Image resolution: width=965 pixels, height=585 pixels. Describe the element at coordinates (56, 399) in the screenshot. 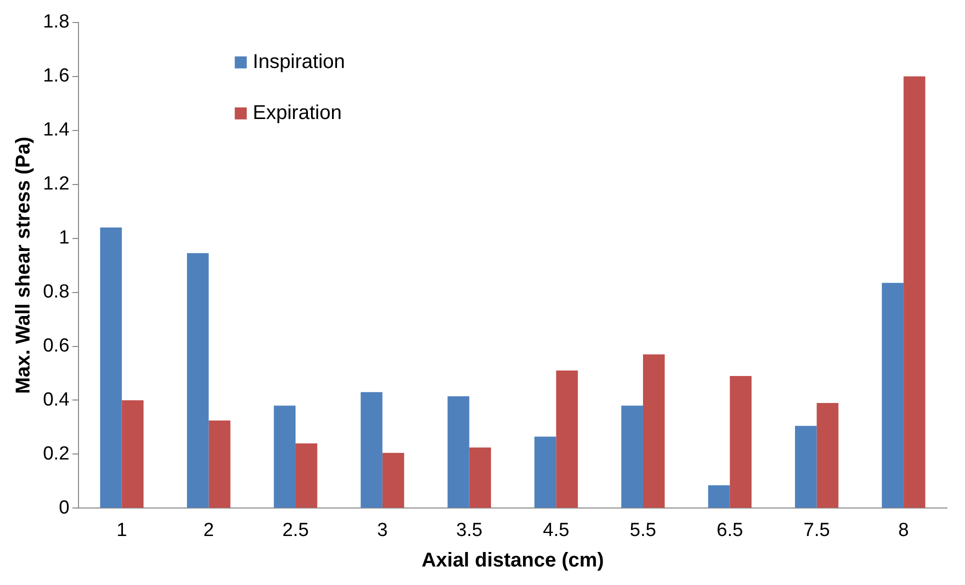

I see `y-tick-label: 0.4` at that location.